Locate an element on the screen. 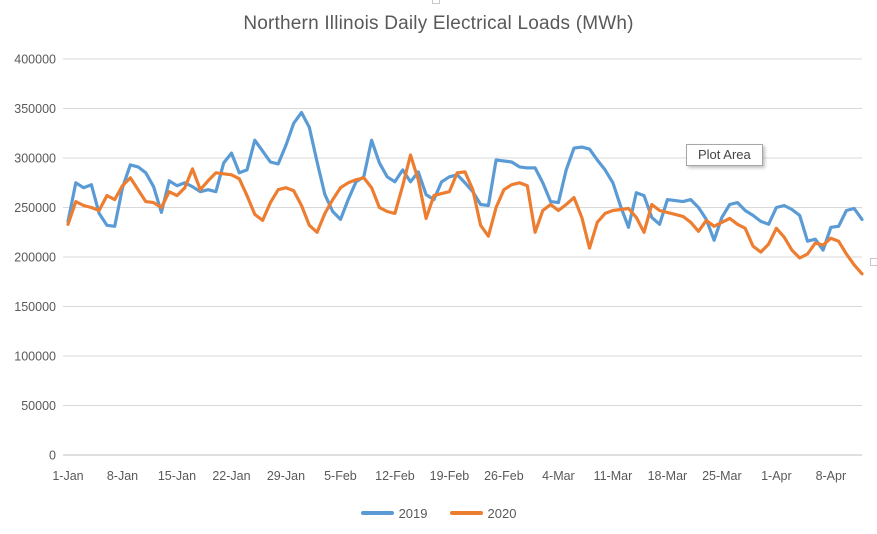  x-tick-label: 8-Apr is located at coordinates (831, 476).